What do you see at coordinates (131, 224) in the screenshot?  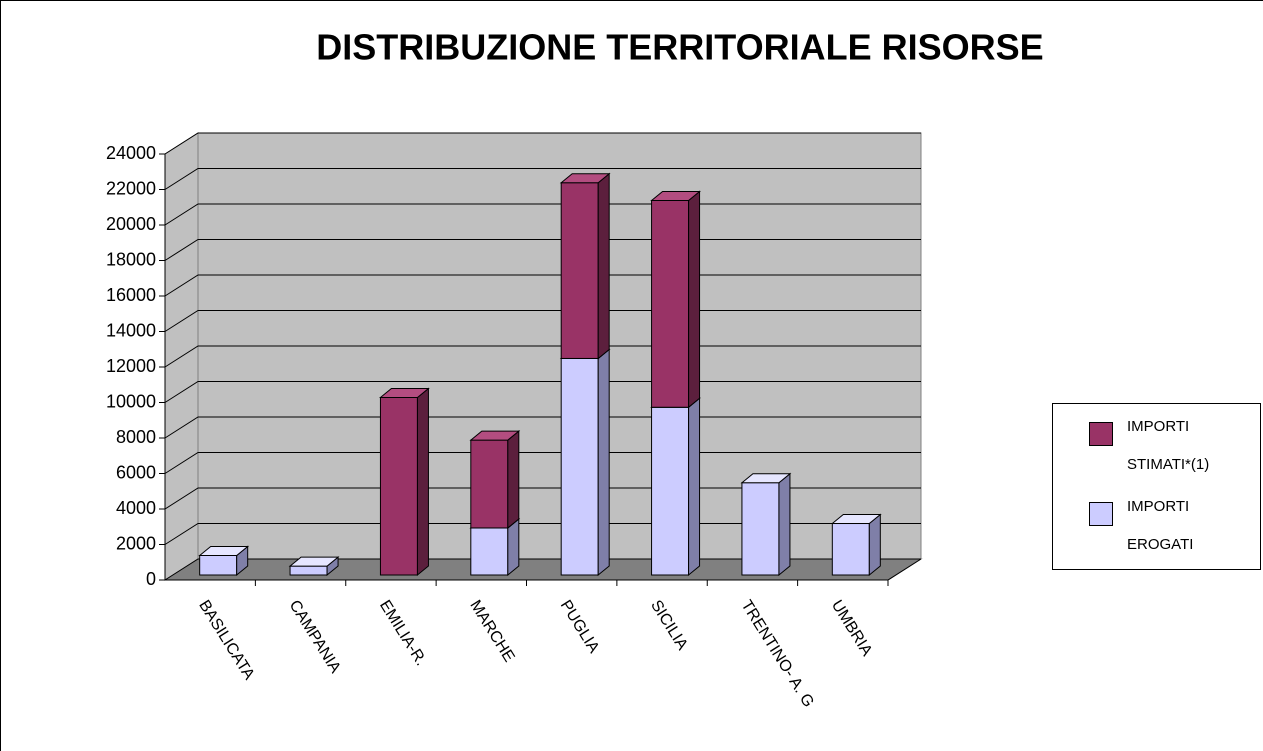 I see `y-tick-label: 20000` at bounding box center [131, 224].